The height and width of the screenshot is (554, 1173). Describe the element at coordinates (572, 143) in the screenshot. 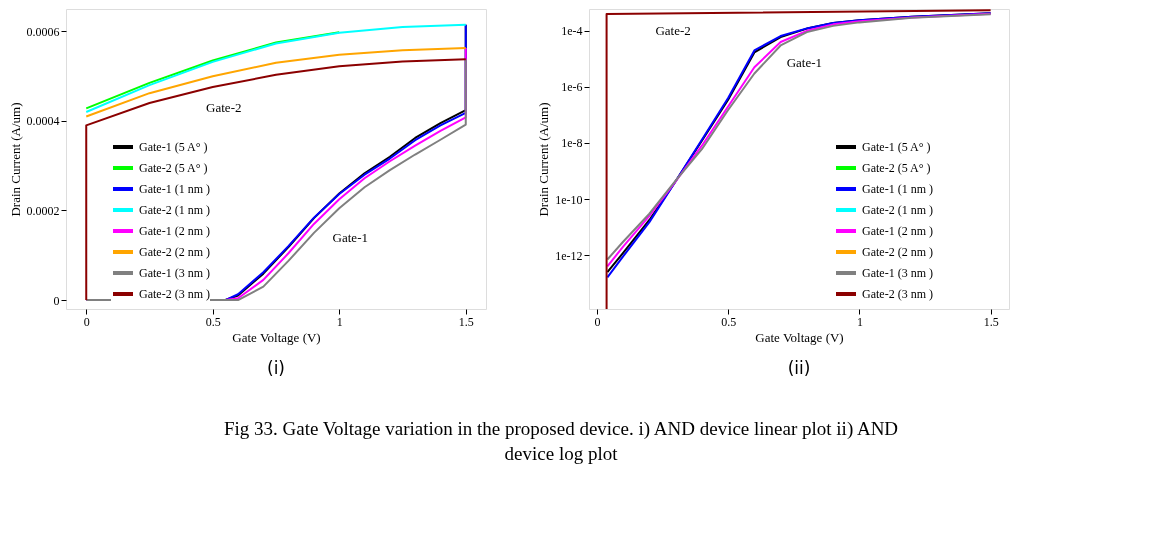

I see `y-tick-label: 1e-8` at that location.